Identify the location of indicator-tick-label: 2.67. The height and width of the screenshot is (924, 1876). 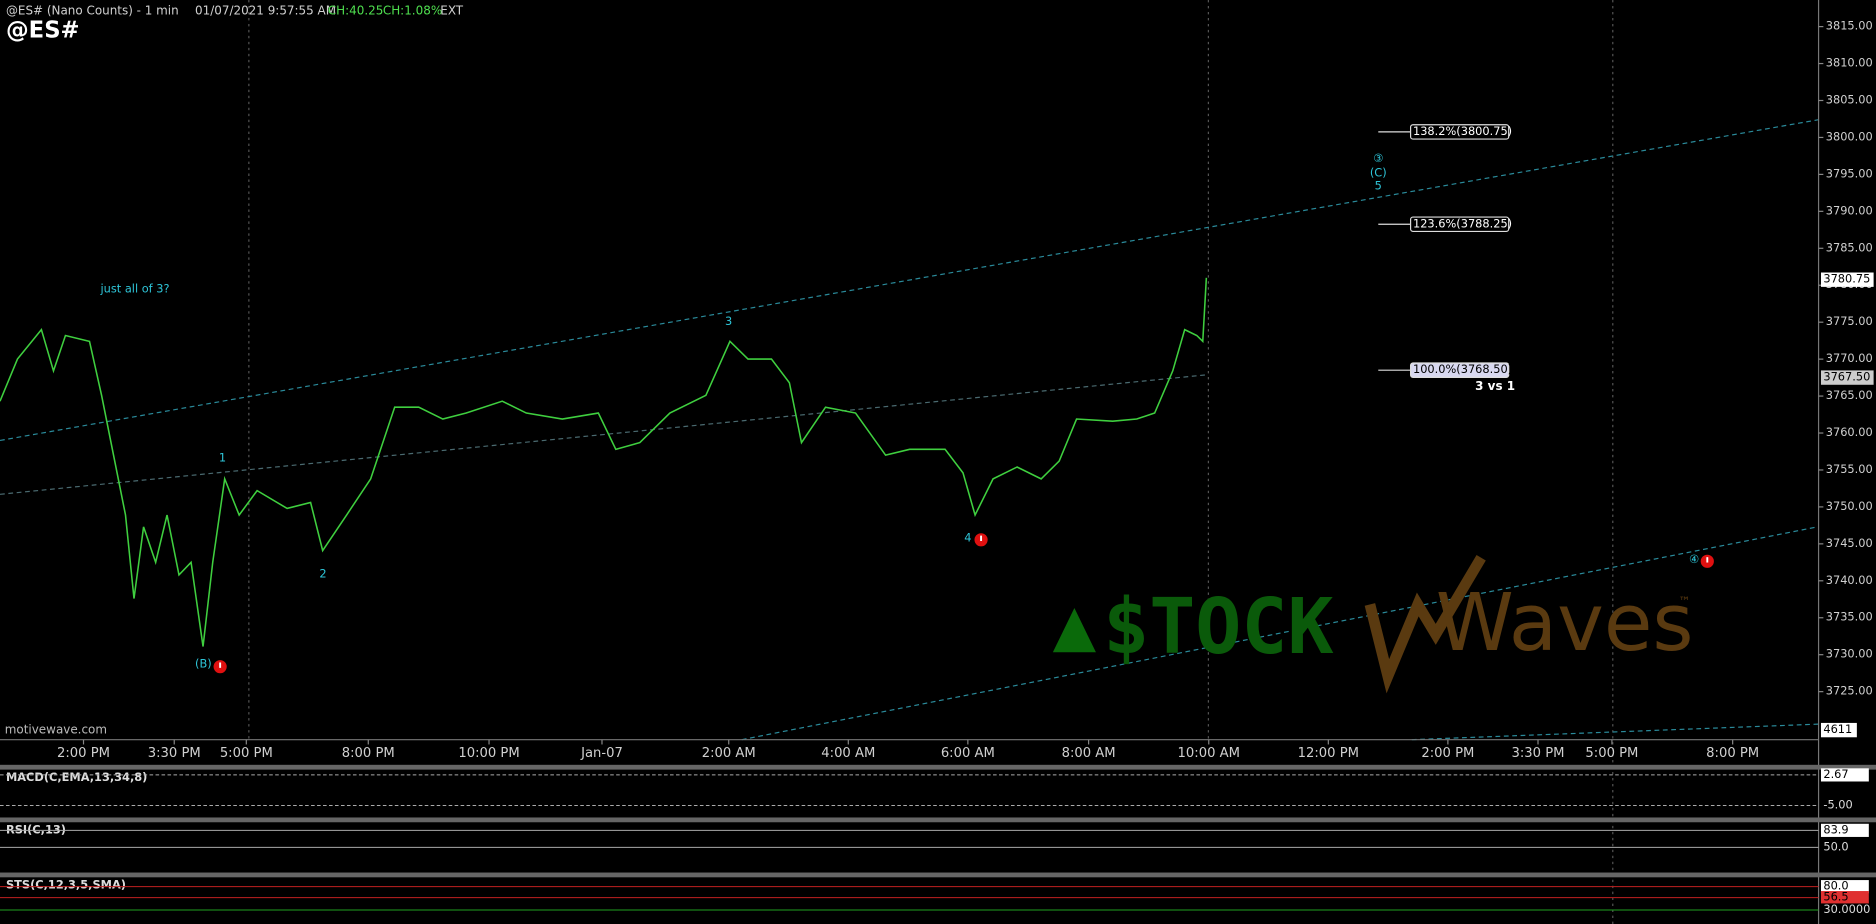
(1835, 774).